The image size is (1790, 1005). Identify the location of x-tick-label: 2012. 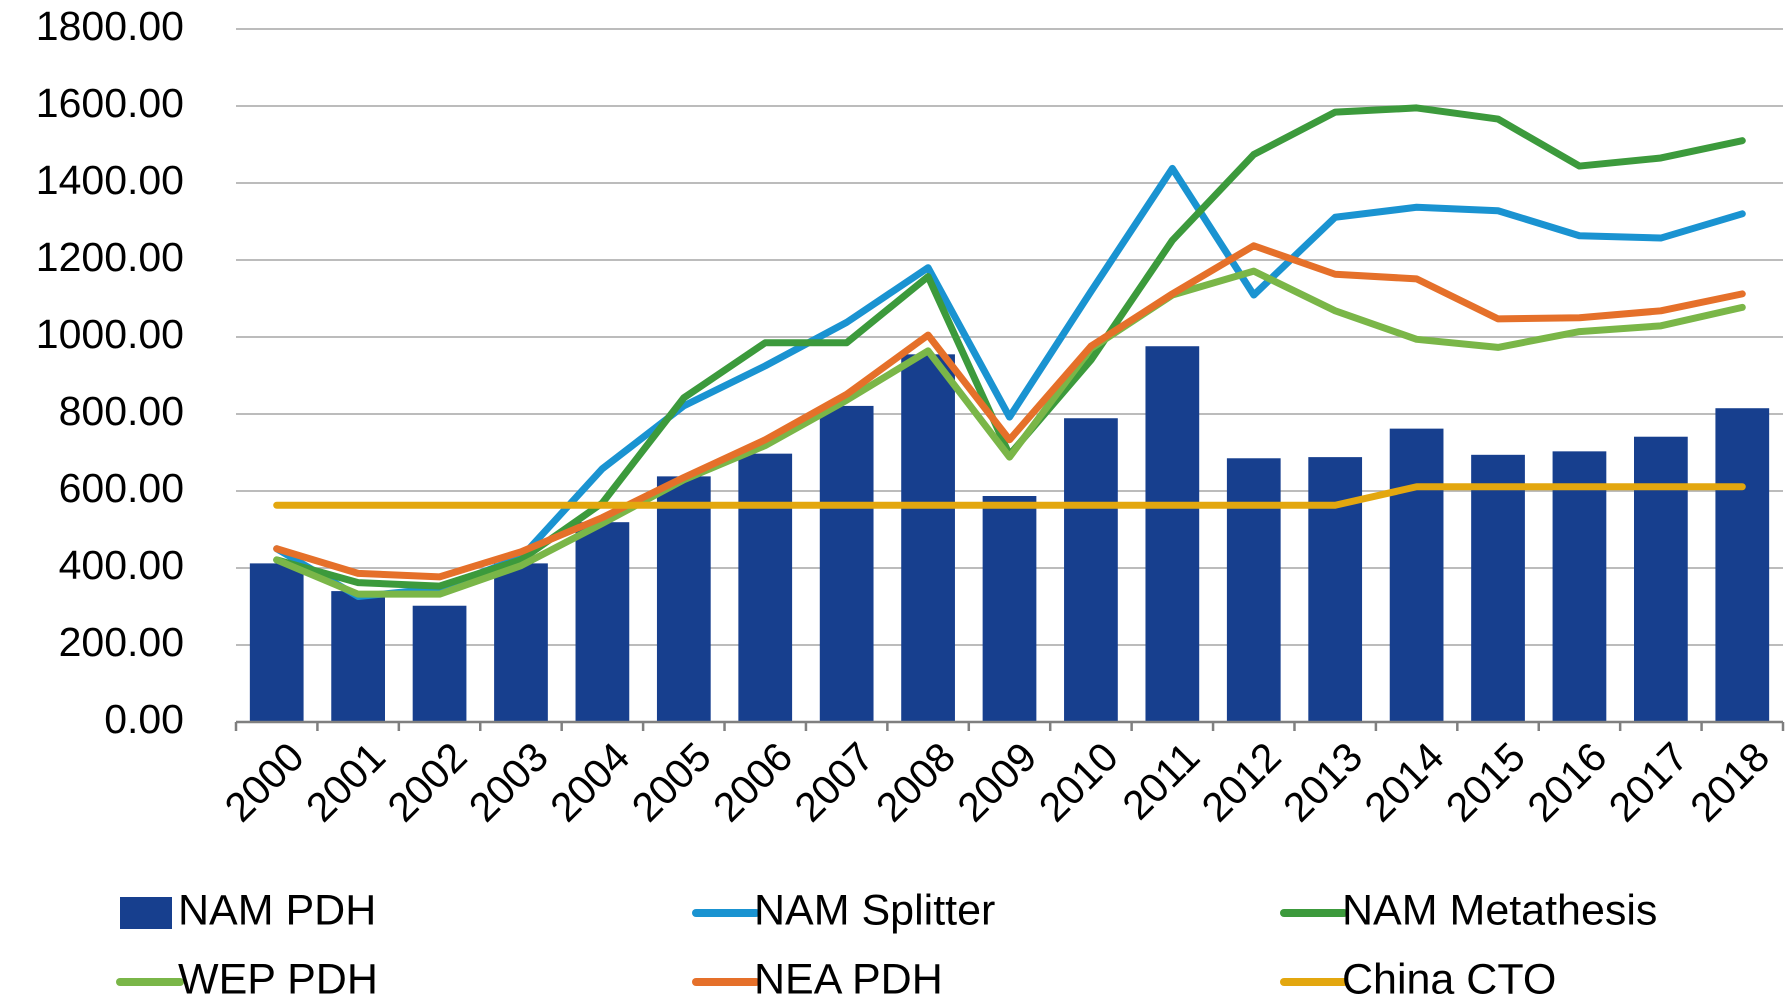
(1241, 781).